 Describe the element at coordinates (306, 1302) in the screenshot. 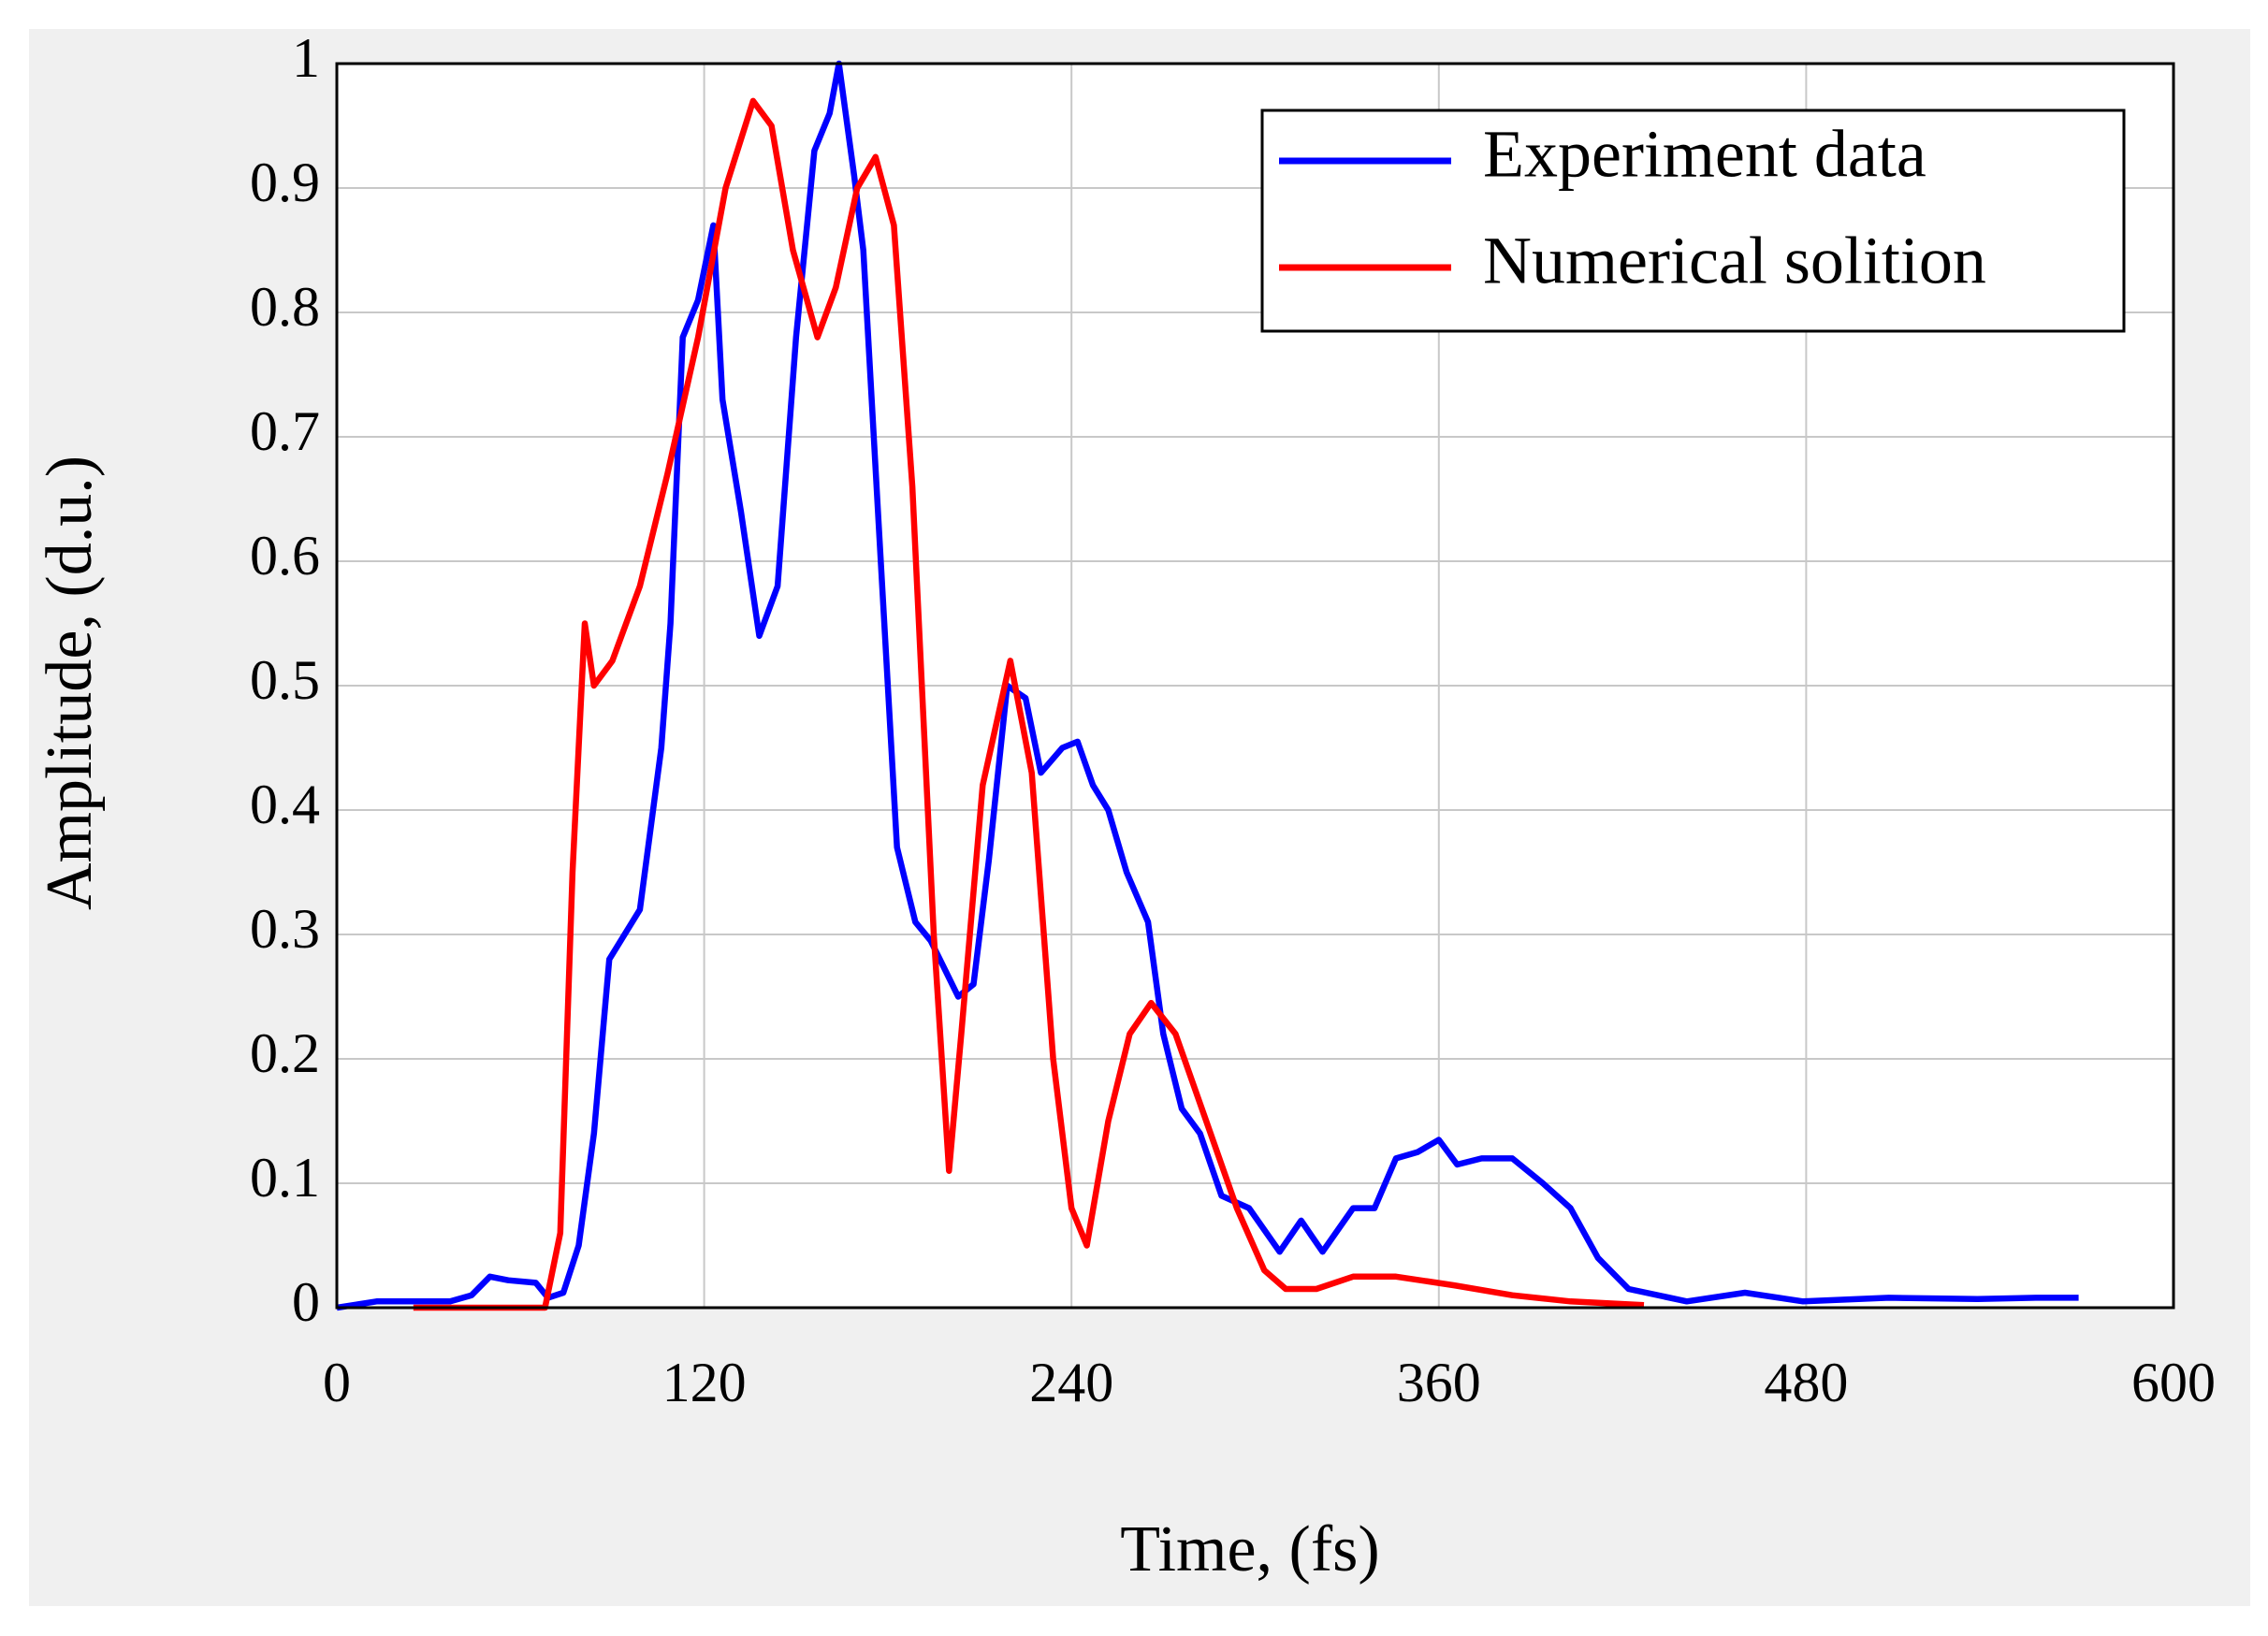

I see `y-tick-label: 0` at that location.